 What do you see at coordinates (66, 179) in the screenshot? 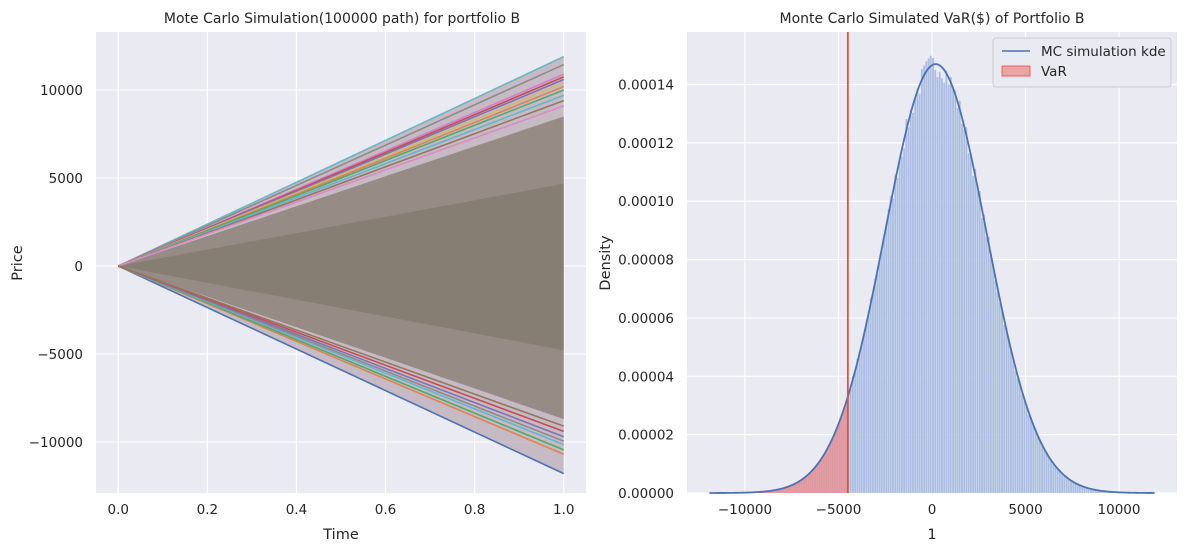
I see `left-y-tick-label: 5000` at bounding box center [66, 179].